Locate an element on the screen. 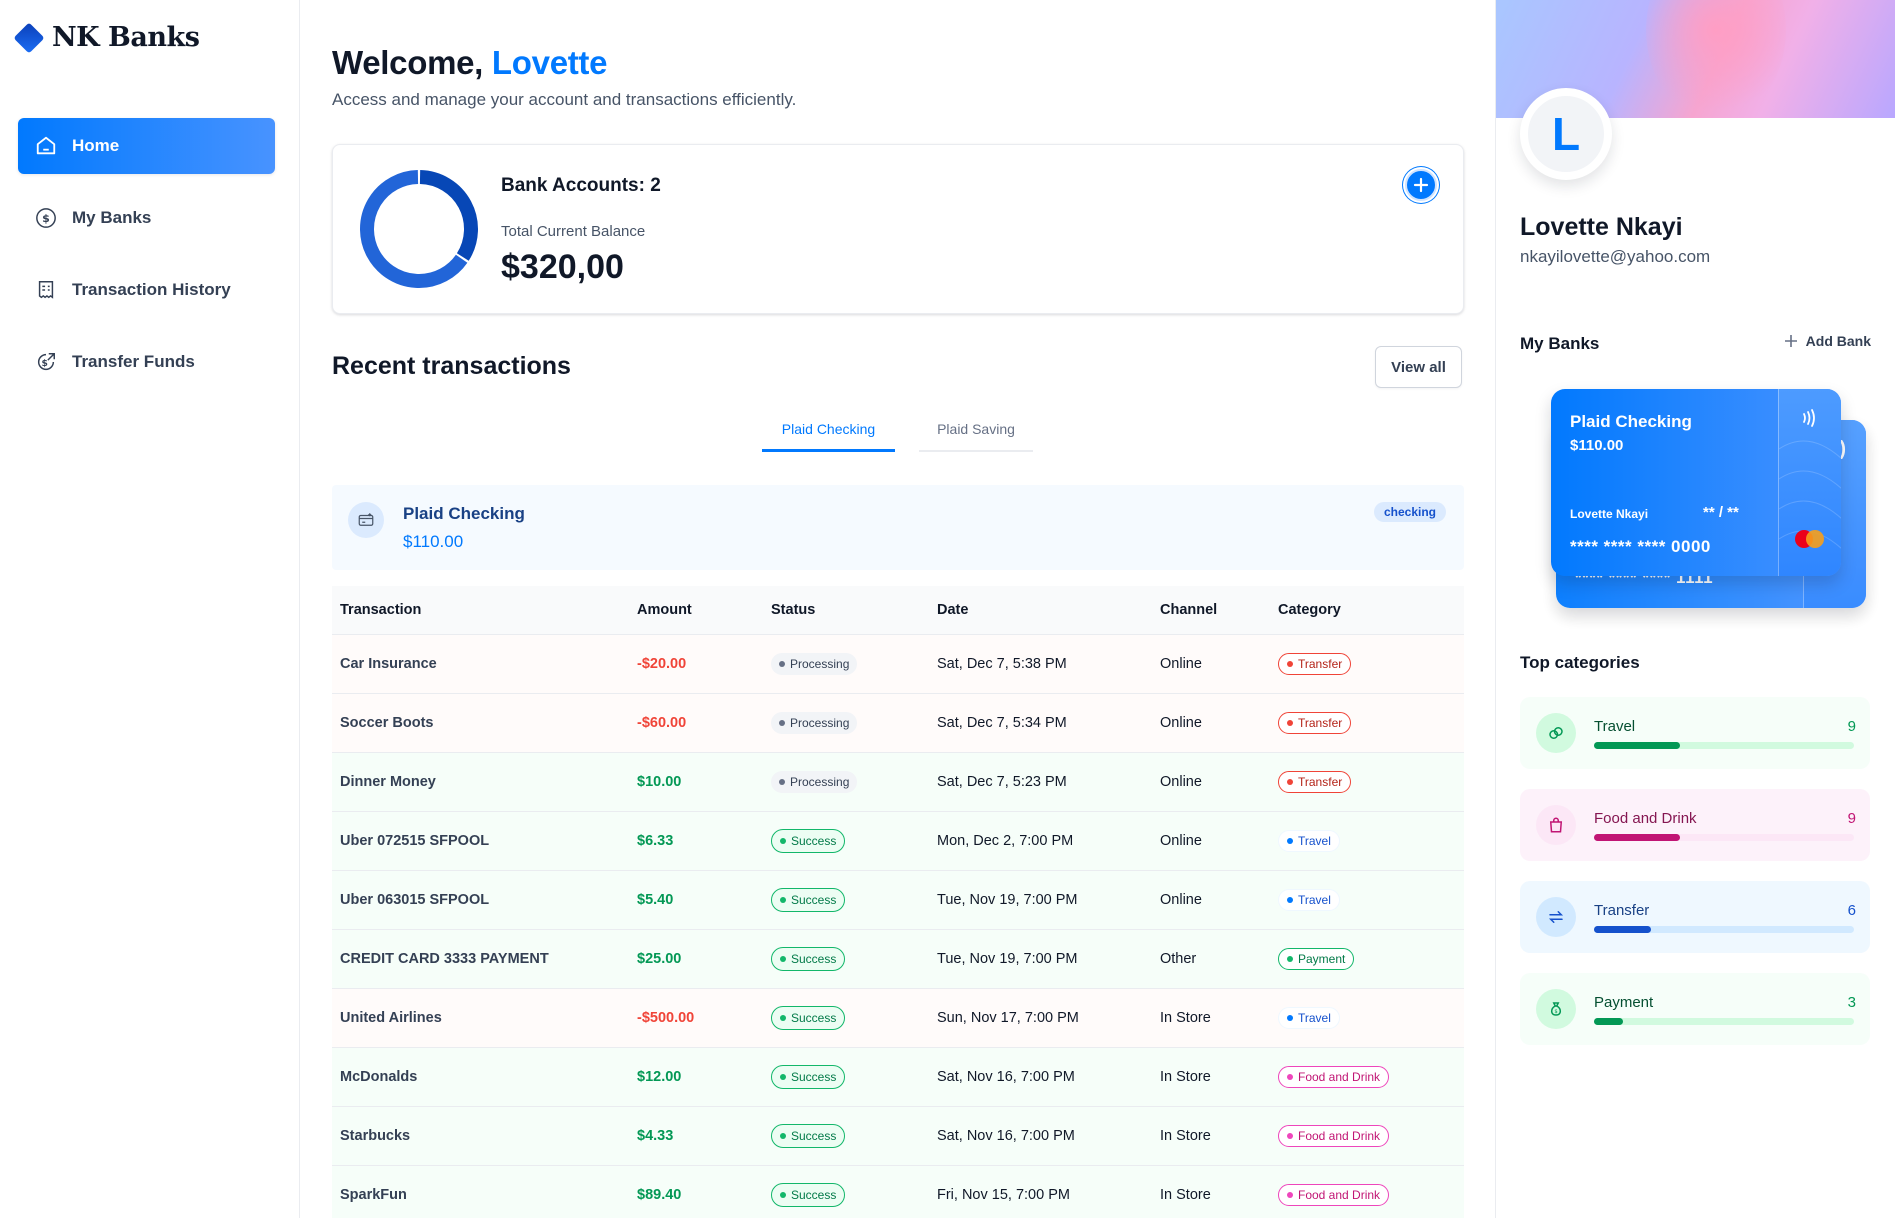  banner-decoration is located at coordinates (1716, 59).